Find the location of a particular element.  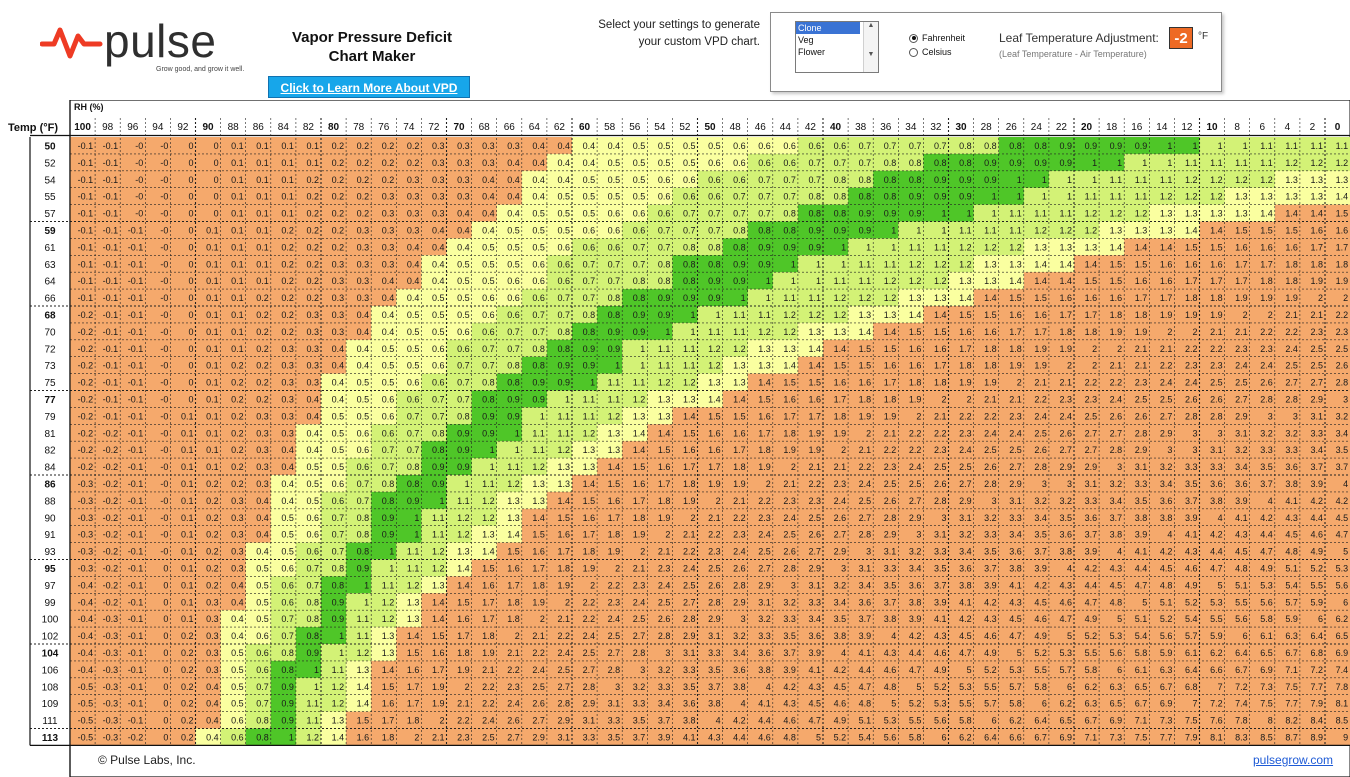

vpd-cell-value: 0.5 is located at coordinates (689, 163).